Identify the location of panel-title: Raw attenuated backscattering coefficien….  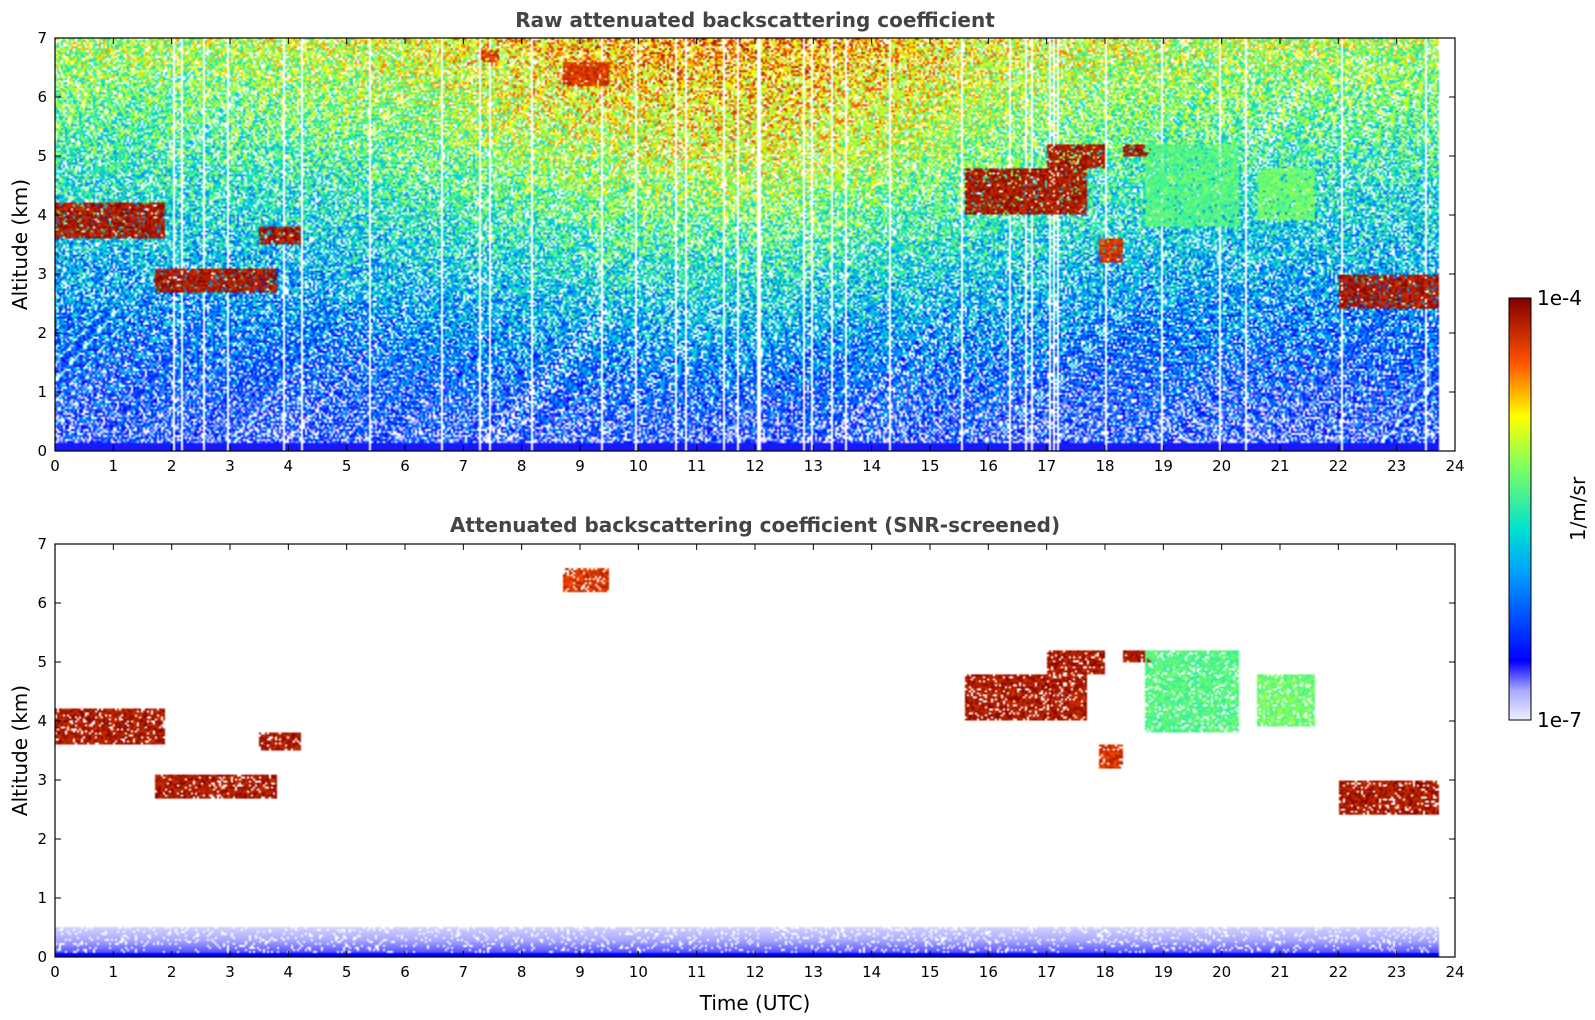
(755, 20).